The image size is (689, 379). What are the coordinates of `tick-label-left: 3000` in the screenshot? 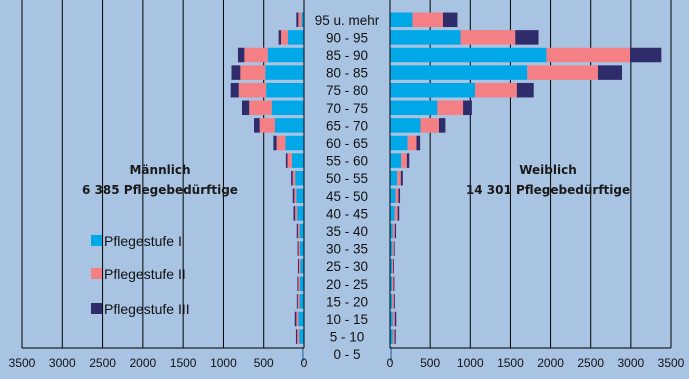 It's located at (62, 363).